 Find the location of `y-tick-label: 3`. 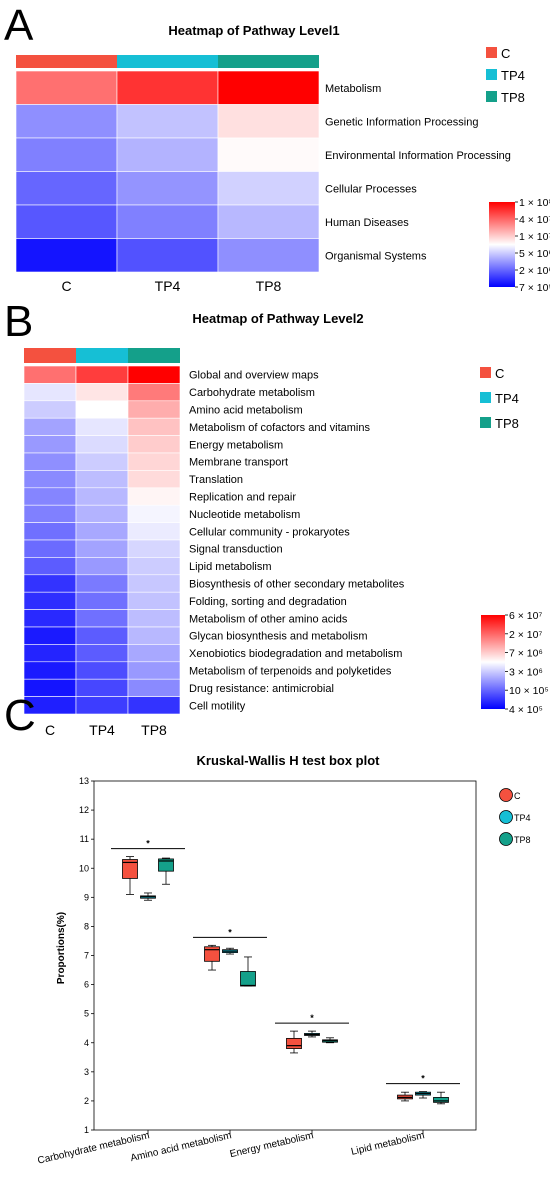

y-tick-label: 3 is located at coordinates (86, 1072).